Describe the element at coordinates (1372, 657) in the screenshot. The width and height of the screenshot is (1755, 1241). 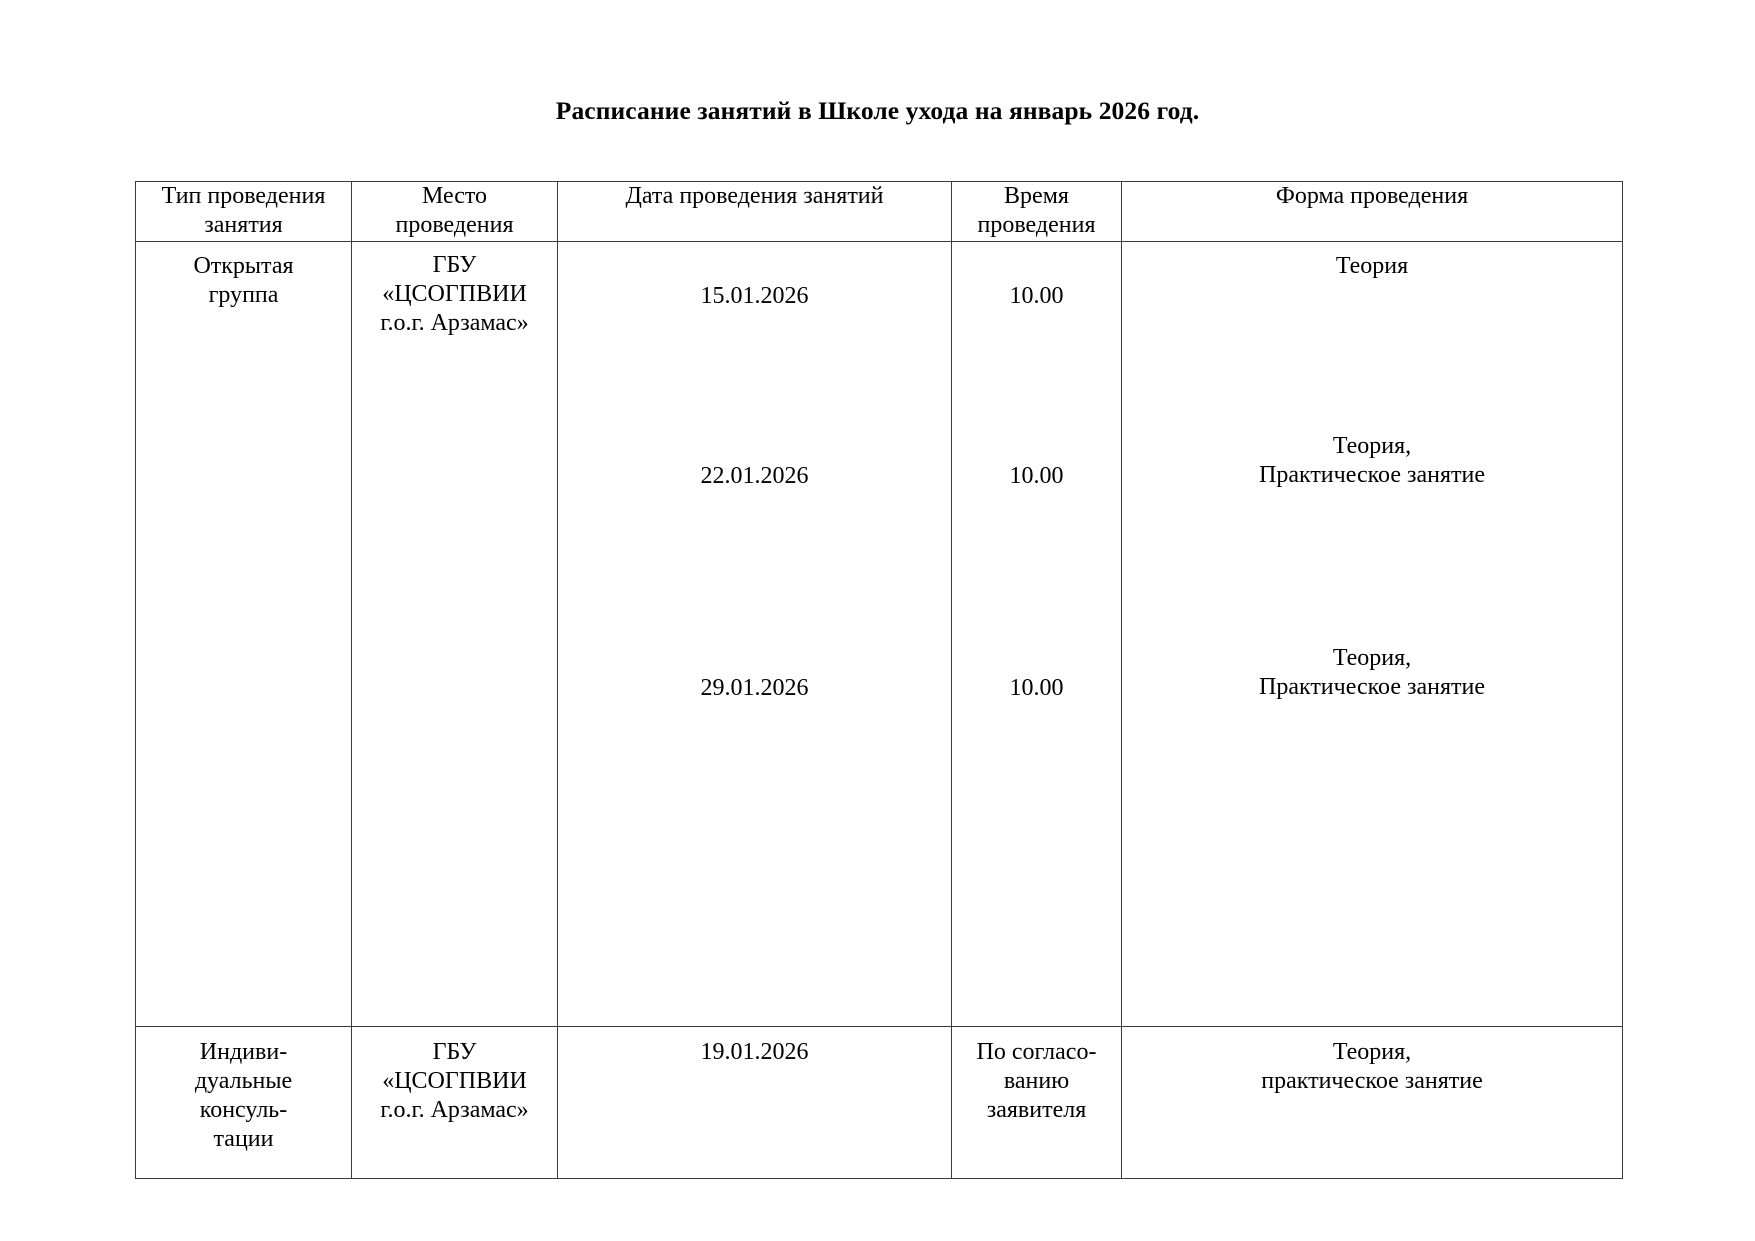
I see `session-form-3-line1: Теория,` at that location.